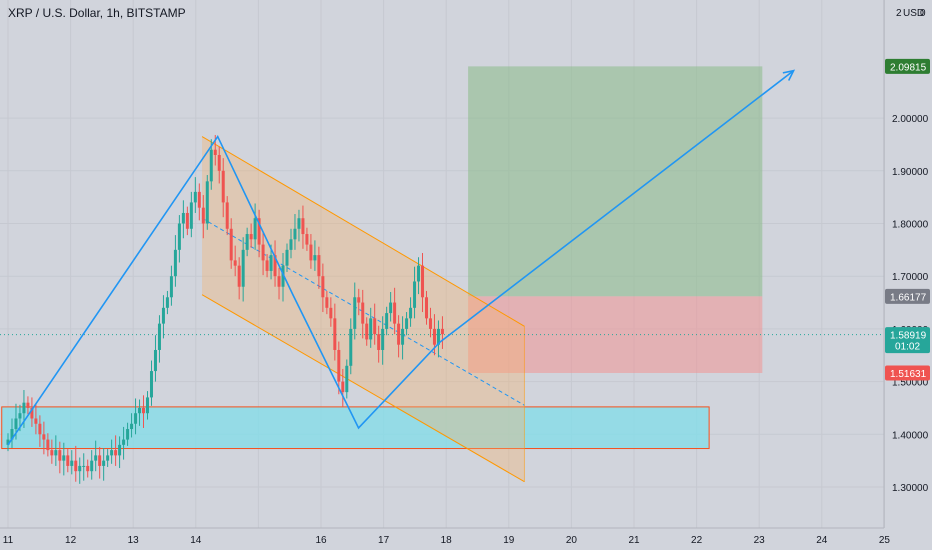  I want to click on x-tick-label: 24, so click(822, 540).